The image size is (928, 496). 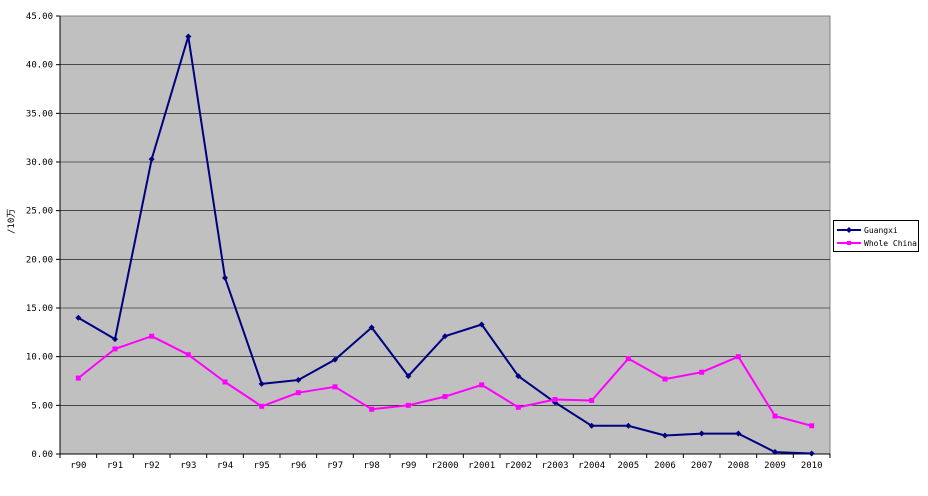 I want to click on x-tick-label: r95, so click(x=262, y=466).